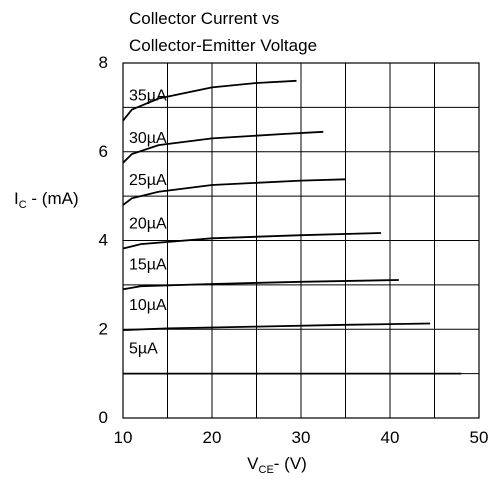 This screenshot has height=487, width=496. What do you see at coordinates (253, 463) in the screenshot?
I see `x-axis-label-main: V` at bounding box center [253, 463].